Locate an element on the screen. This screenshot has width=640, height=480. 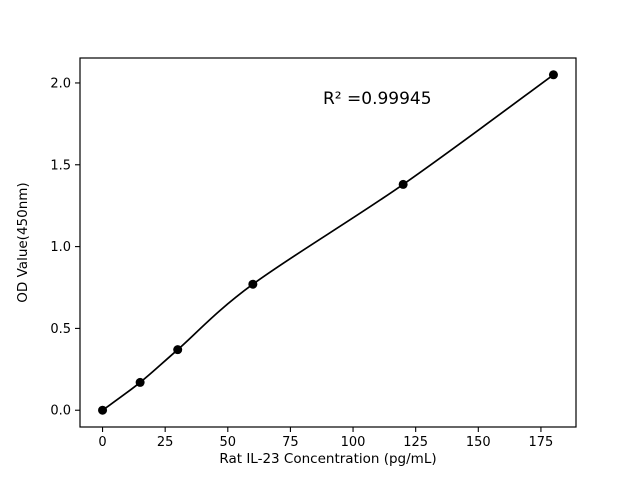
x-axis-label: Rat IL-23 Concentration (pg/mL) is located at coordinates (327, 459).